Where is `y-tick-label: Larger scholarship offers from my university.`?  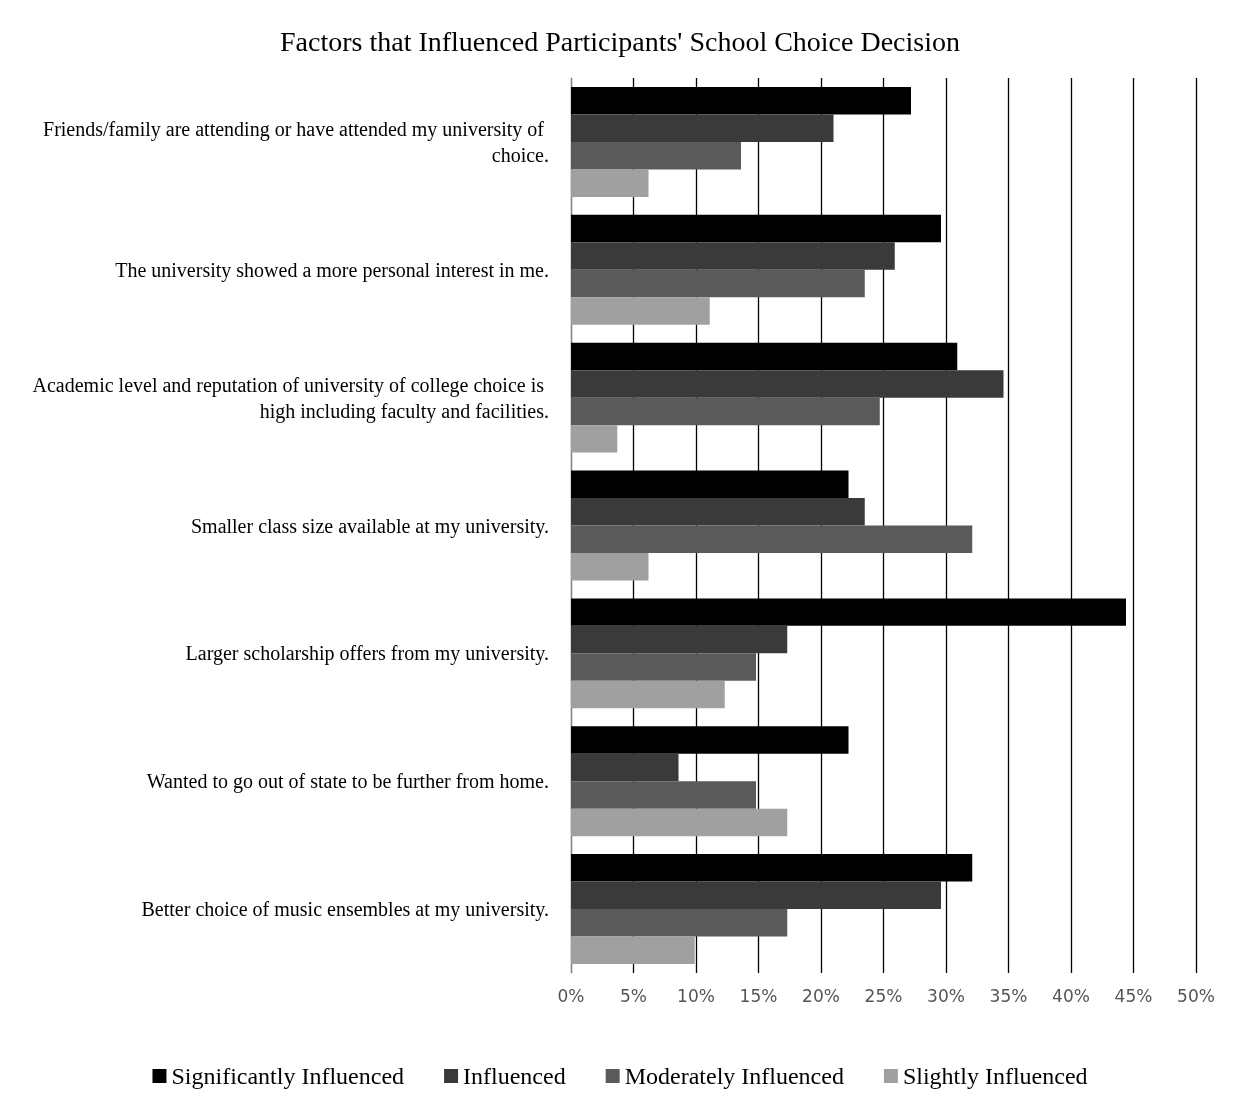 y-tick-label: Larger scholarship offers from my university. is located at coordinates (367, 654).